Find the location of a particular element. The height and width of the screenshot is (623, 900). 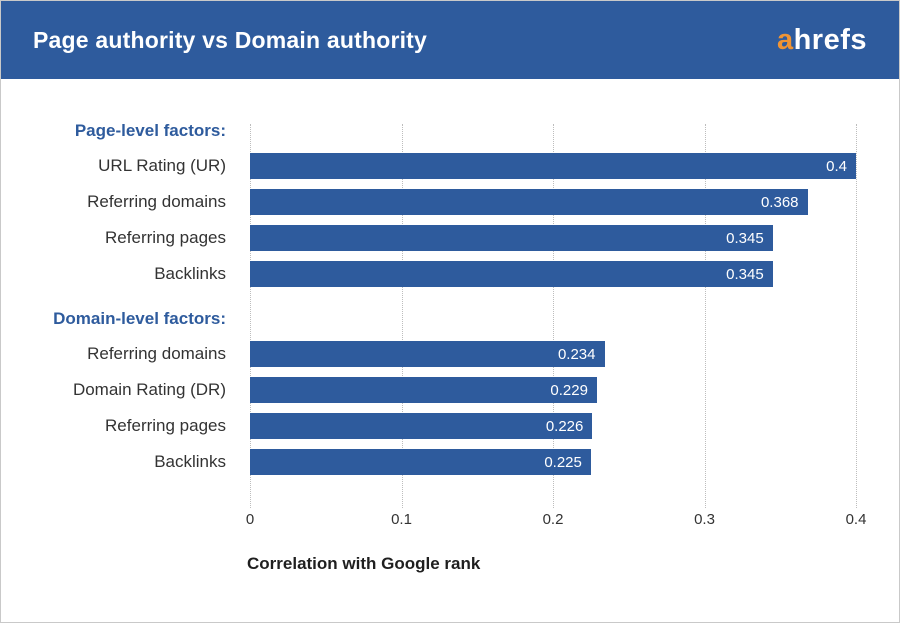

bar-value-label: 0.234 is located at coordinates (576, 354).